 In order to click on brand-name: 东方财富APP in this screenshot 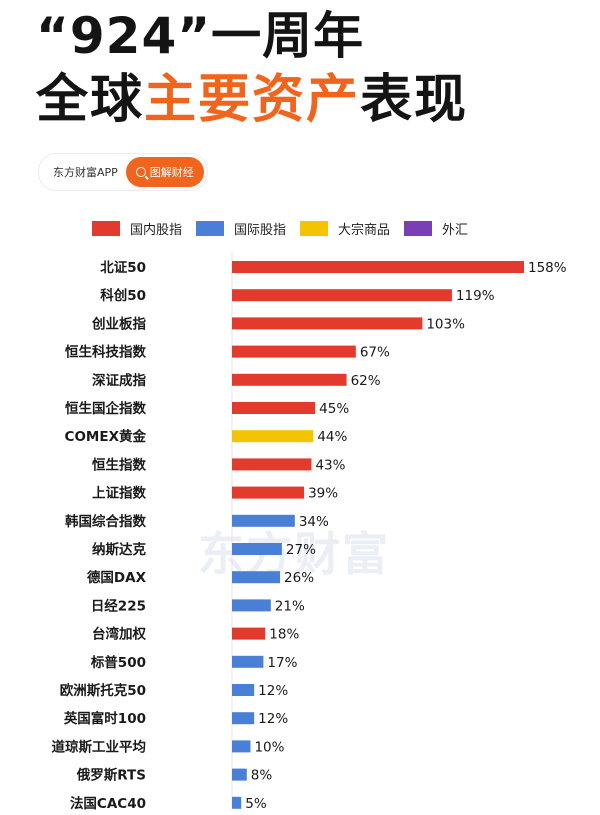, I will do `click(85, 172)`.